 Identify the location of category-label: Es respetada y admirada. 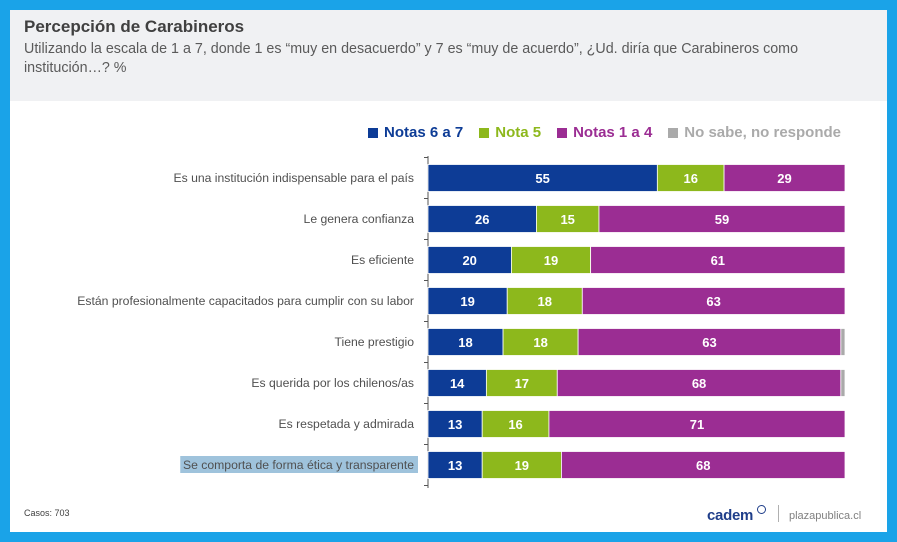
(347, 424).